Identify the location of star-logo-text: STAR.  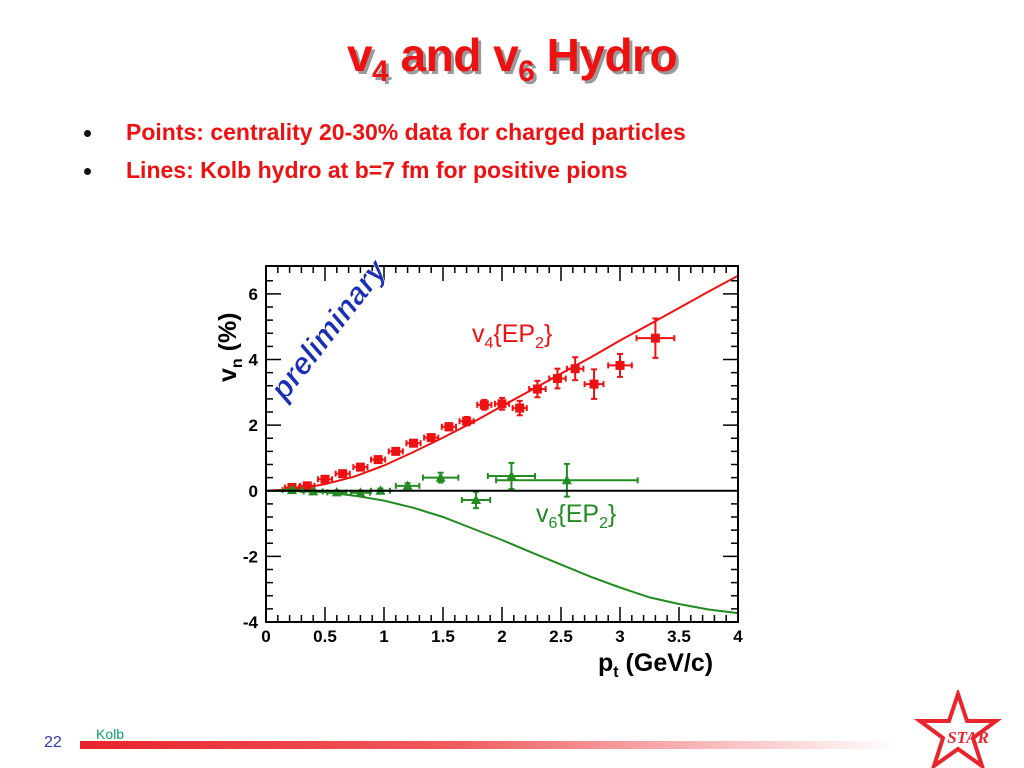
(968, 737).